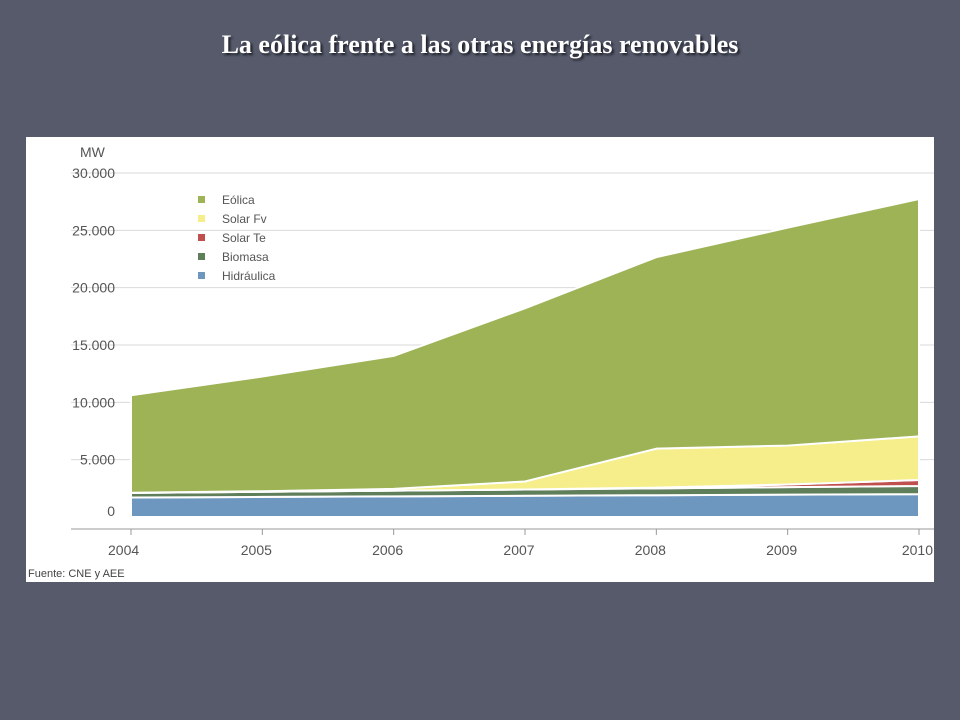 The height and width of the screenshot is (720, 960). Describe the element at coordinates (93, 345) in the screenshot. I see `y-tick-label: 15.000` at that location.